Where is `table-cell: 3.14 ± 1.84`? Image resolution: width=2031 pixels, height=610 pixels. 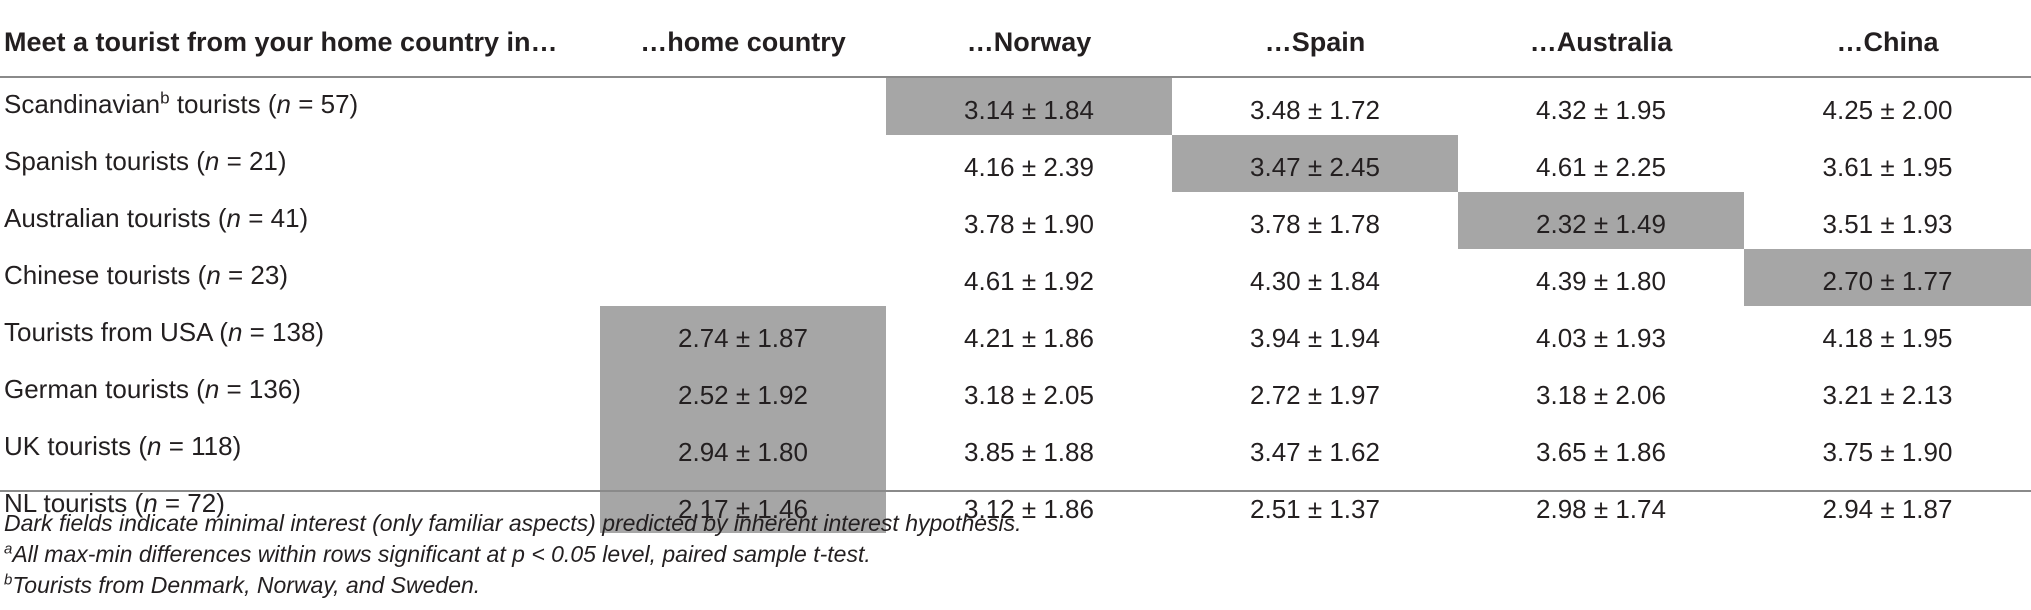
table-cell: 3.14 ± 1.84 is located at coordinates (1029, 106).